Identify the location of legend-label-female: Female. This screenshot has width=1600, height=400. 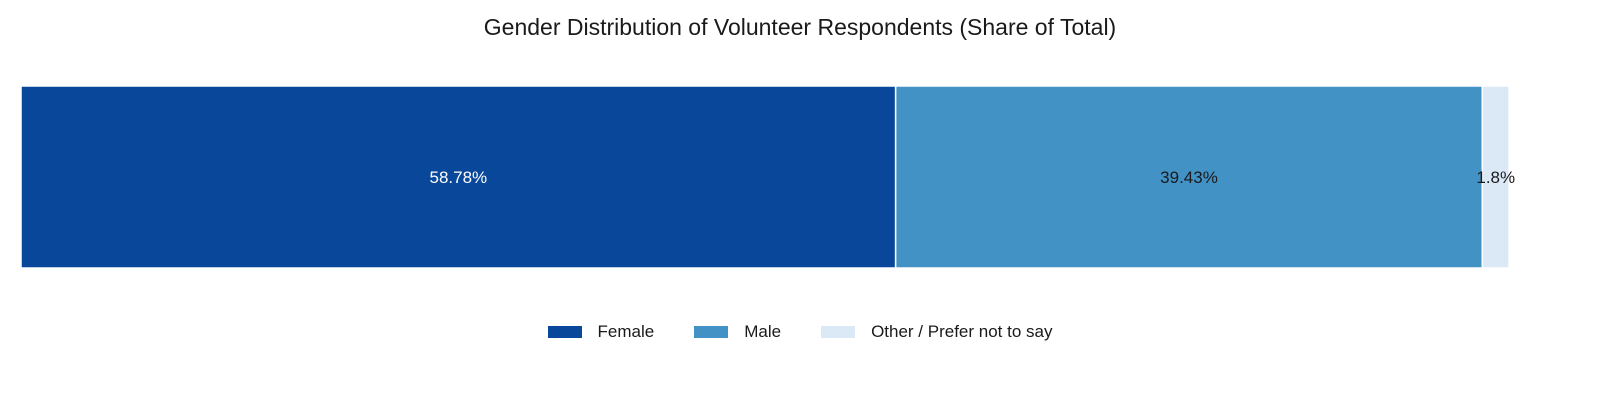
(626, 331).